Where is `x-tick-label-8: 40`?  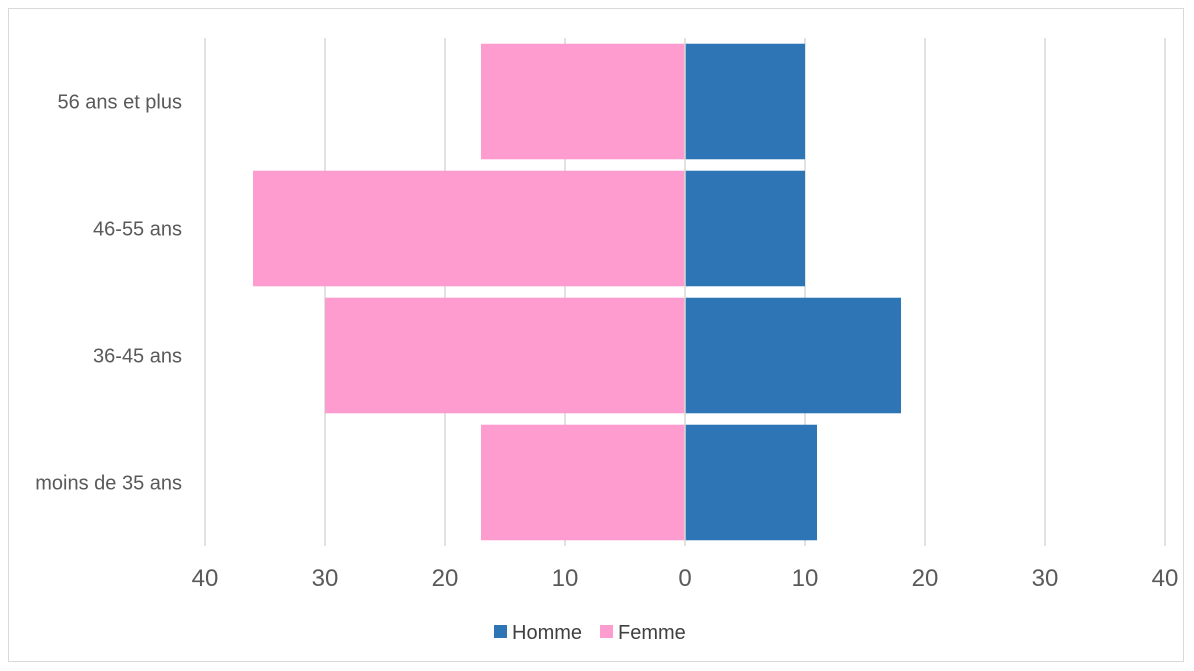
x-tick-label-8: 40 is located at coordinates (1165, 578).